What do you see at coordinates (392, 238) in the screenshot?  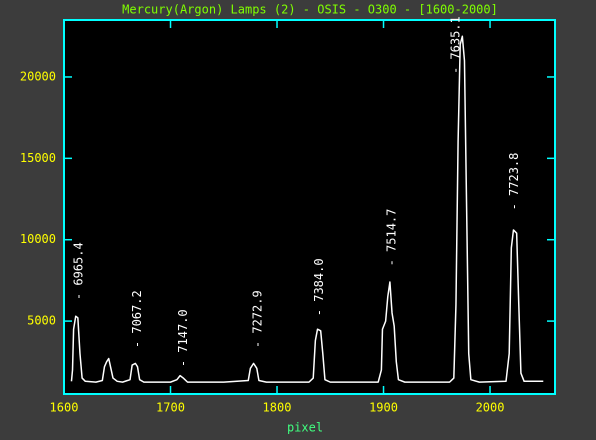 I see `line-annotation: - 7514.7` at bounding box center [392, 238].